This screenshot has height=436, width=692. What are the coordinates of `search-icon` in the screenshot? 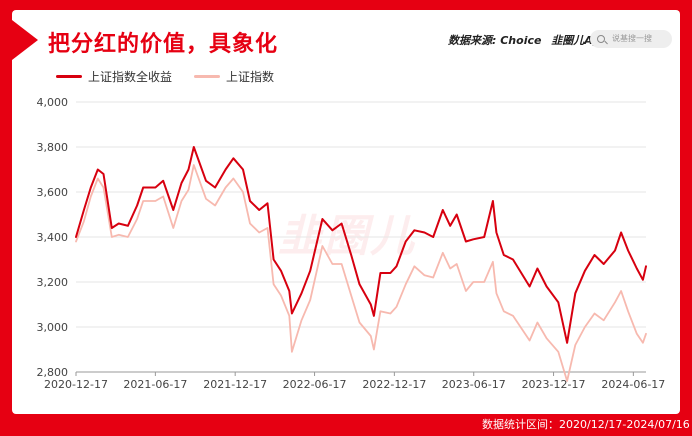 It's located at (601, 39).